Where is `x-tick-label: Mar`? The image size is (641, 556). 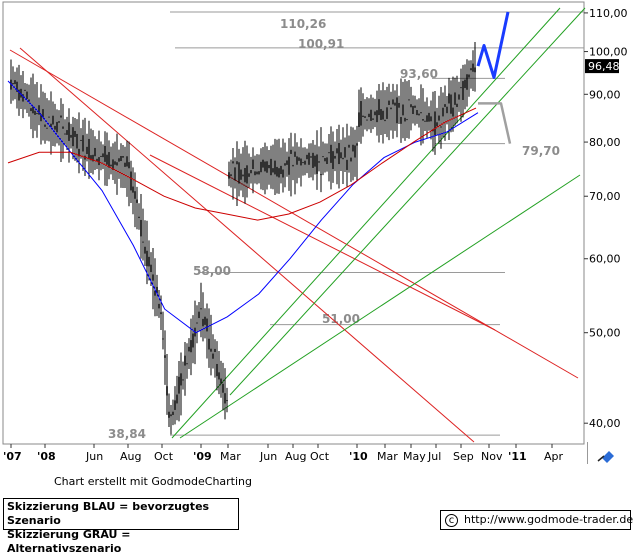 x-tick-label: Mar is located at coordinates (387, 456).